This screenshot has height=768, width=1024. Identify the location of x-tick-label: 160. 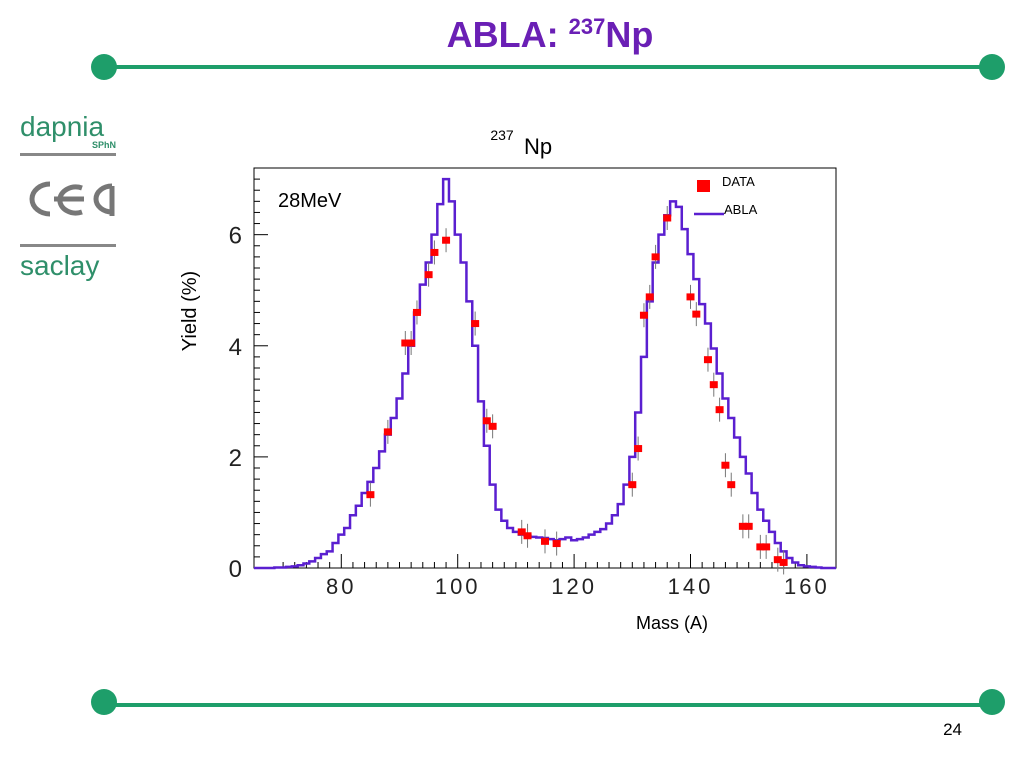
(807, 586).